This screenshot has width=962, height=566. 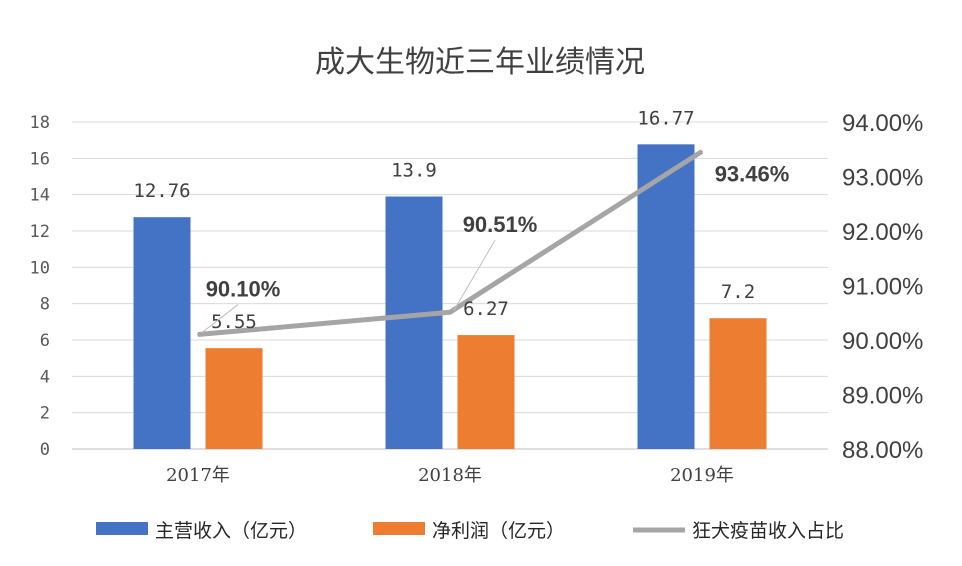 I want to click on left-tick-label: 2, so click(x=45, y=414).